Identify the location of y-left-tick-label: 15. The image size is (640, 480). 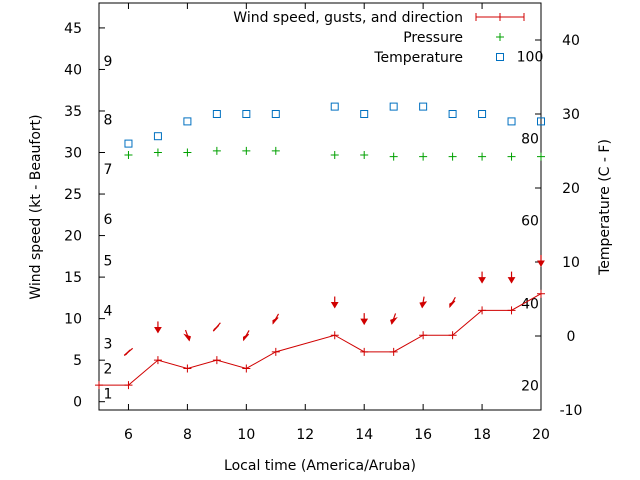
(73, 278).